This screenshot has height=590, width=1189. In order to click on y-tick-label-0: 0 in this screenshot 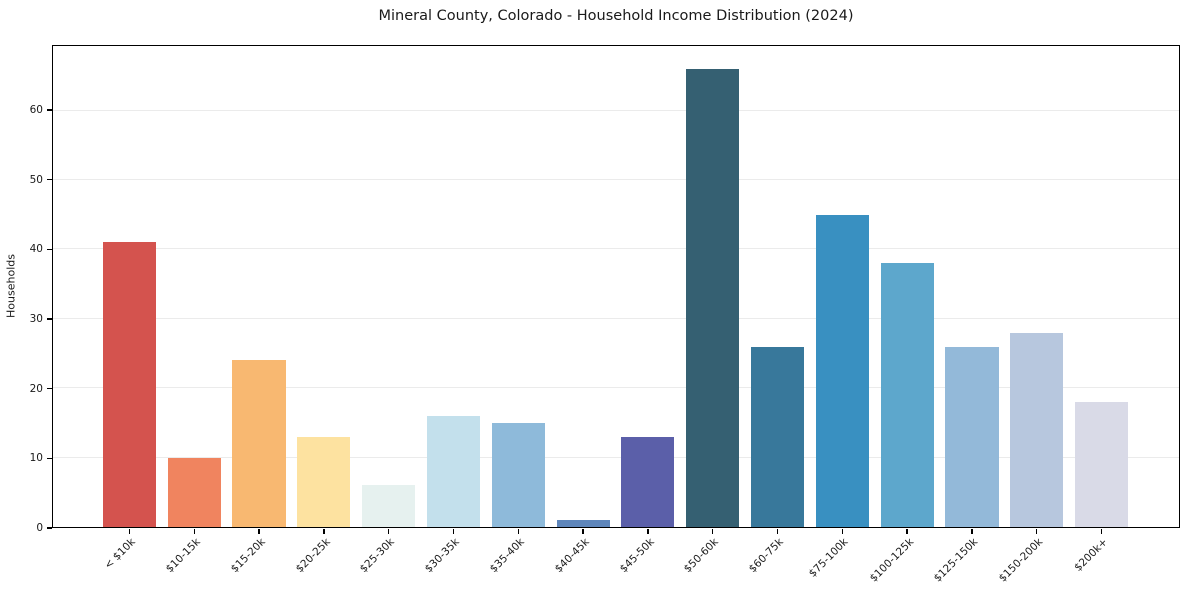, I will do `click(39, 528)`.